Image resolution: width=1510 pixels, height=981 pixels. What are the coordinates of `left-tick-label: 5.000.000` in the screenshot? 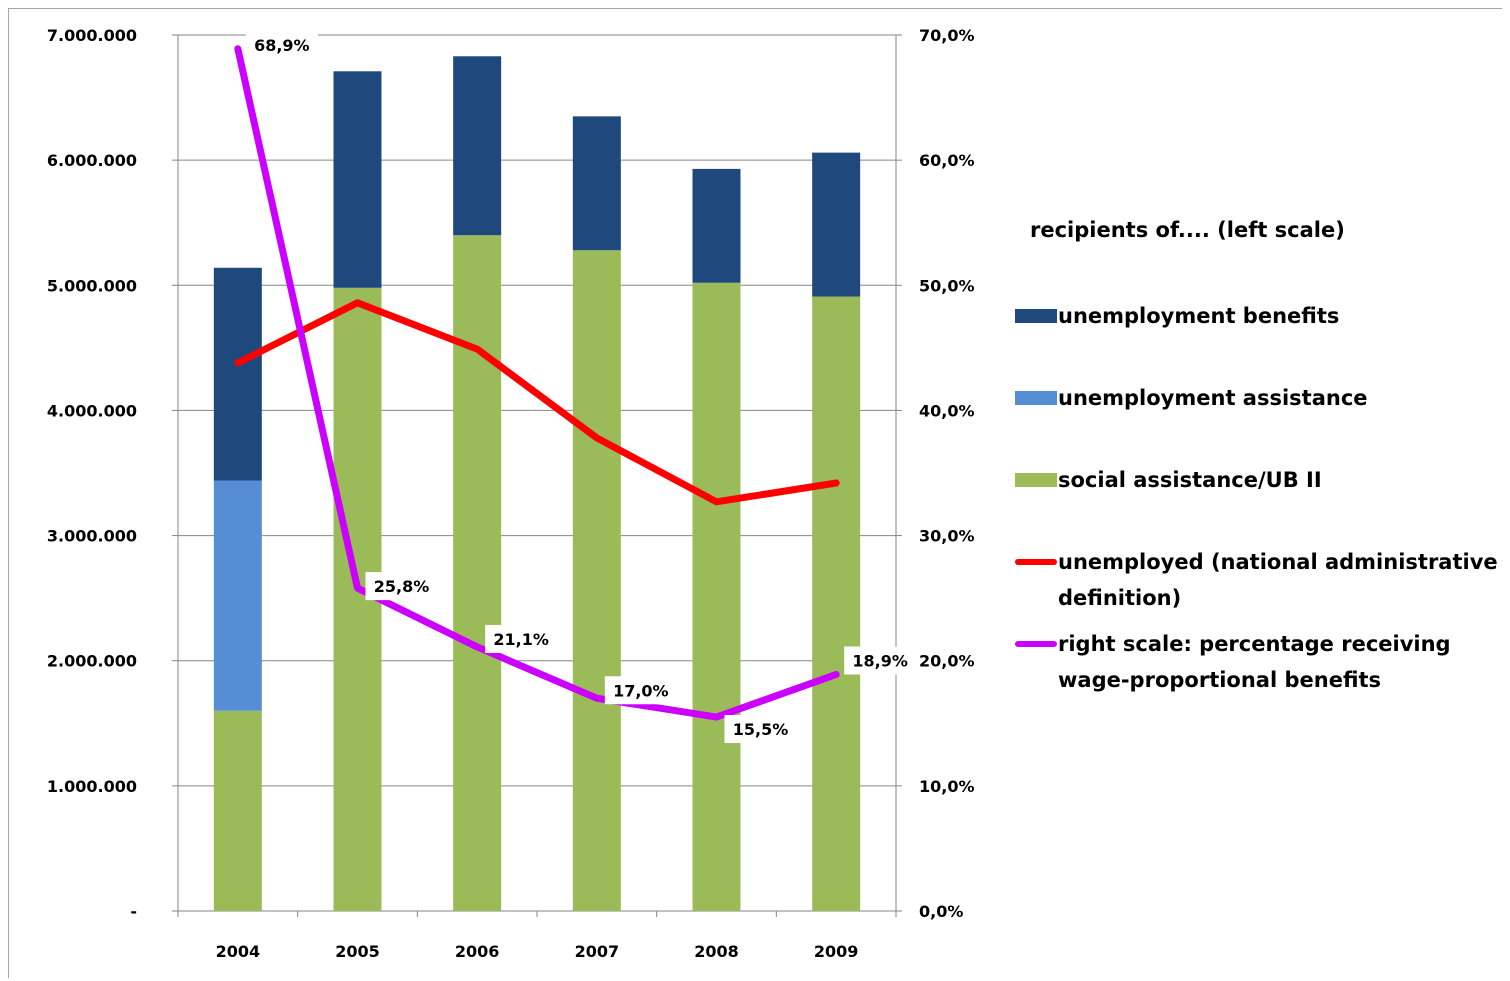 It's located at (92, 285).